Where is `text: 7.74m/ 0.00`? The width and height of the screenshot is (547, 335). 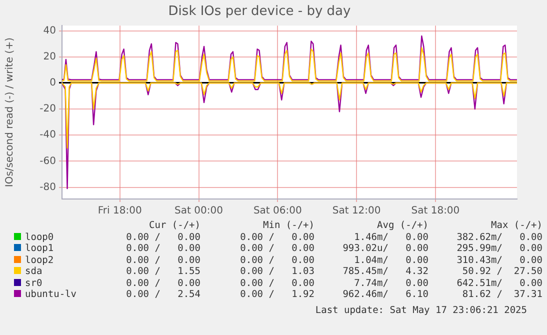 text: 7.74m/ 0.00 is located at coordinates (390, 283).